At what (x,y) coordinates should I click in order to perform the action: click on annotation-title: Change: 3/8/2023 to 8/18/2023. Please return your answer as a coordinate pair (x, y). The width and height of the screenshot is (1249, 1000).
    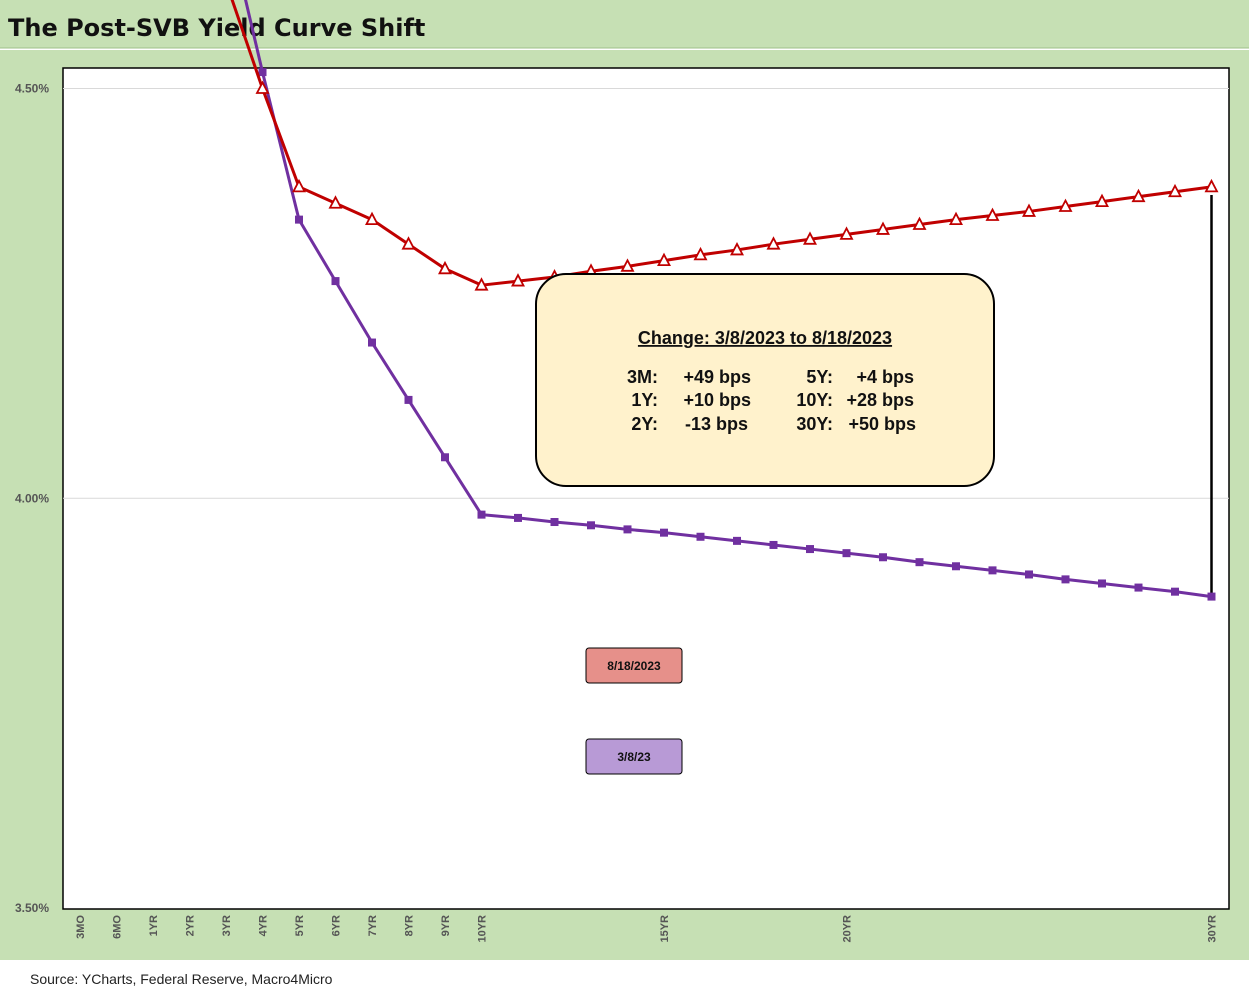
    Looking at the image, I should click on (765, 338).